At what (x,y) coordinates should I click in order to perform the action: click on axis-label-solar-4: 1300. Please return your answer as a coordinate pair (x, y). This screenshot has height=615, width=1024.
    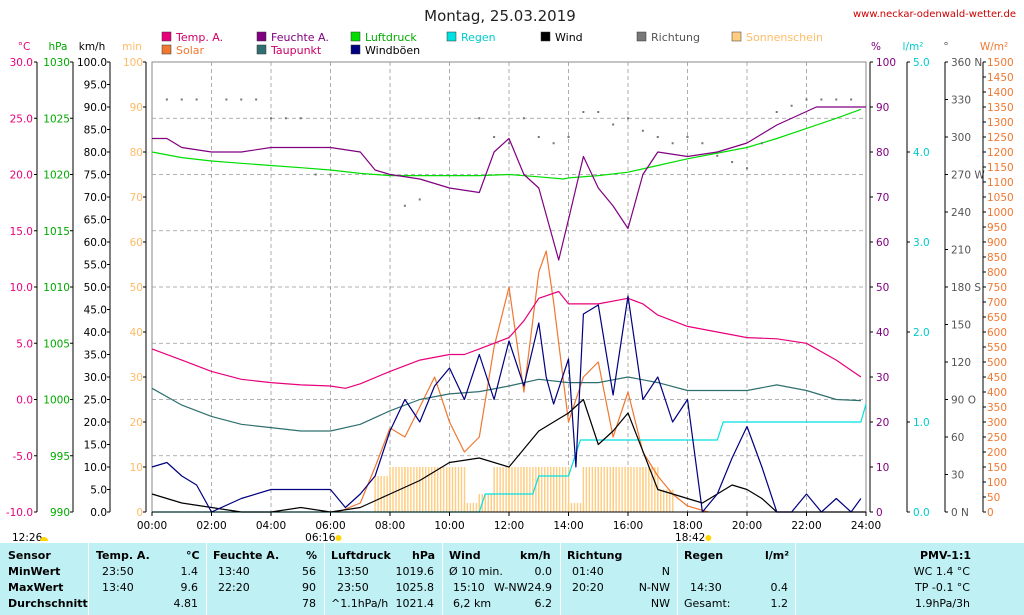
    Looking at the image, I should click on (1000, 123).